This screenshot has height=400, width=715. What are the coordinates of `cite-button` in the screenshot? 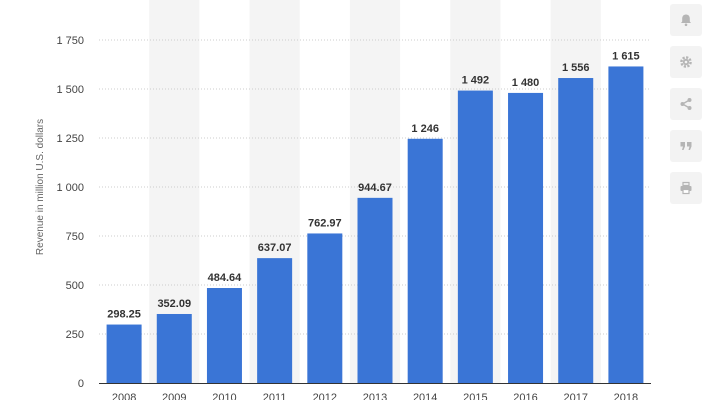 It's located at (686, 146).